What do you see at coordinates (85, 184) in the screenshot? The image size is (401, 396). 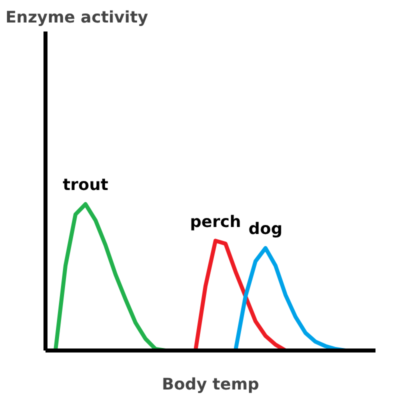 I see `series-label: trout` at bounding box center [85, 184].